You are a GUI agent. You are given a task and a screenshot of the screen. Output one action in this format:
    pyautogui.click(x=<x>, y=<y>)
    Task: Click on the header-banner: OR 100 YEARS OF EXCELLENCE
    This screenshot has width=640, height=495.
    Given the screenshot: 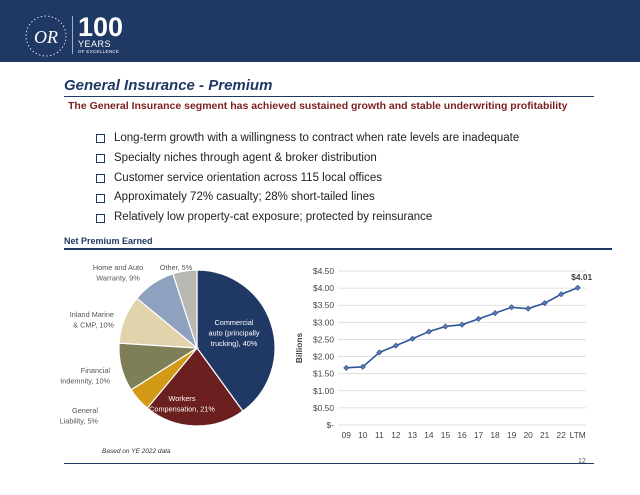 What is the action you would take?
    pyautogui.click(x=320, y=31)
    